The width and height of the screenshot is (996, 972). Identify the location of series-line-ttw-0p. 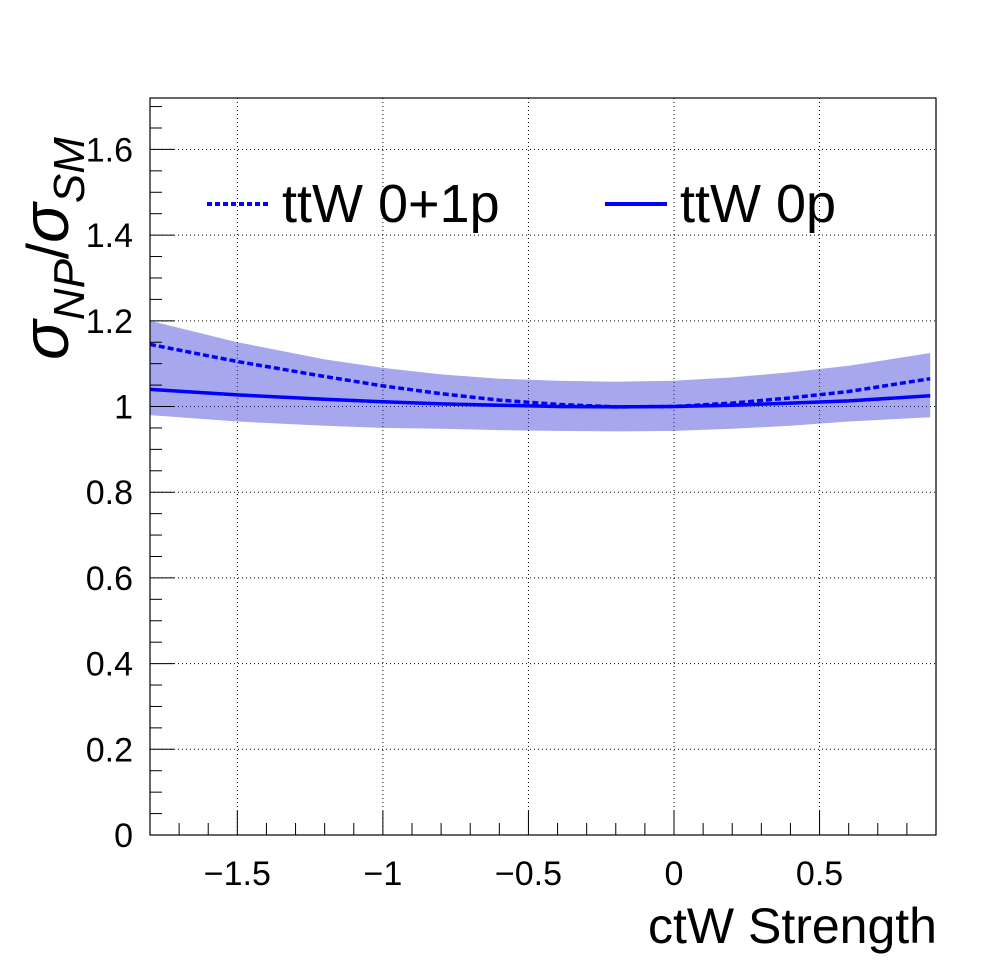
(540, 398).